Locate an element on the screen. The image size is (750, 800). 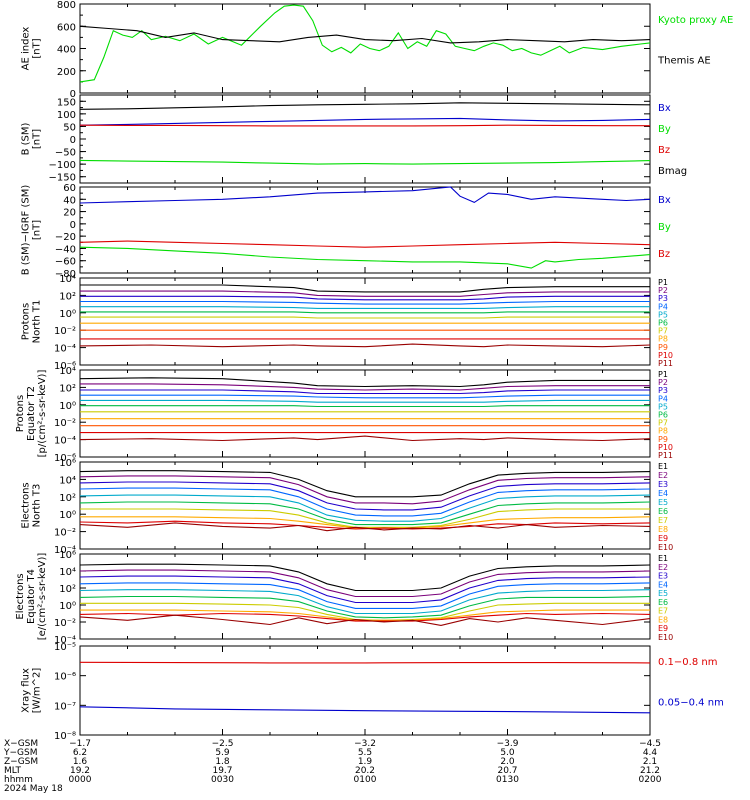
y-tick-label: 100 is located at coordinates (66, 115).